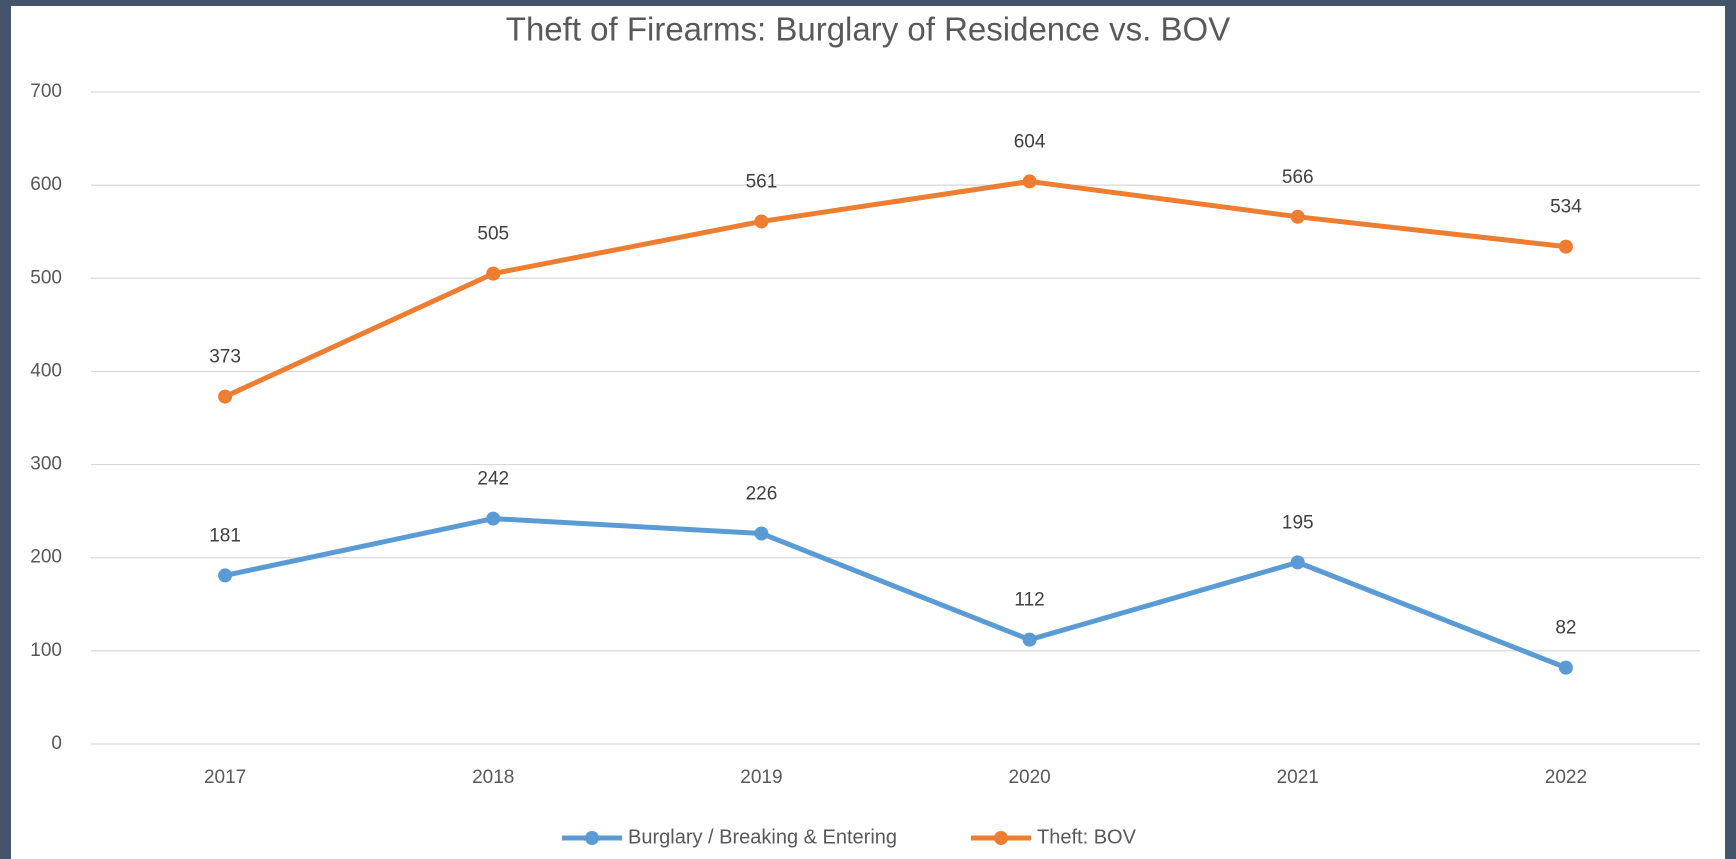 This screenshot has width=1736, height=859. Describe the element at coordinates (46, 650) in the screenshot. I see `y-tick-label: 100` at that location.